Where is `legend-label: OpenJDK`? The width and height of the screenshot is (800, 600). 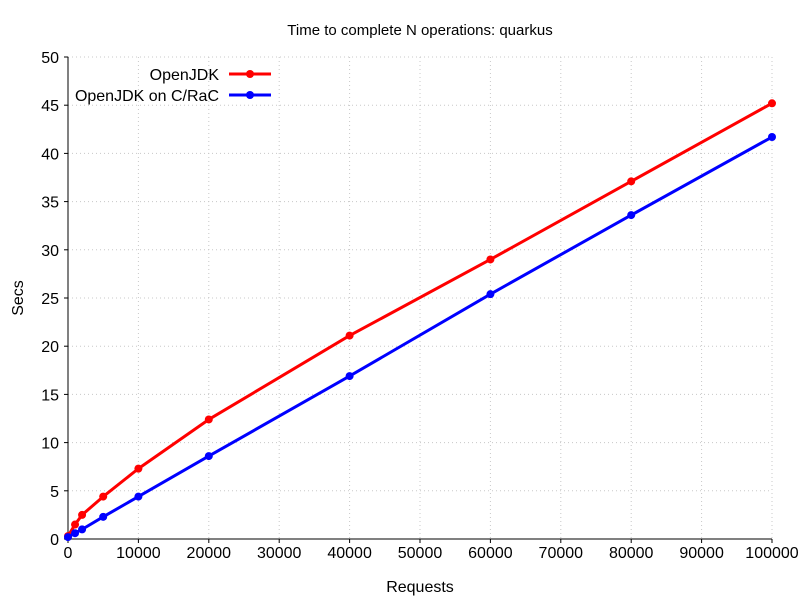
legend-label: OpenJDK is located at coordinates (185, 75).